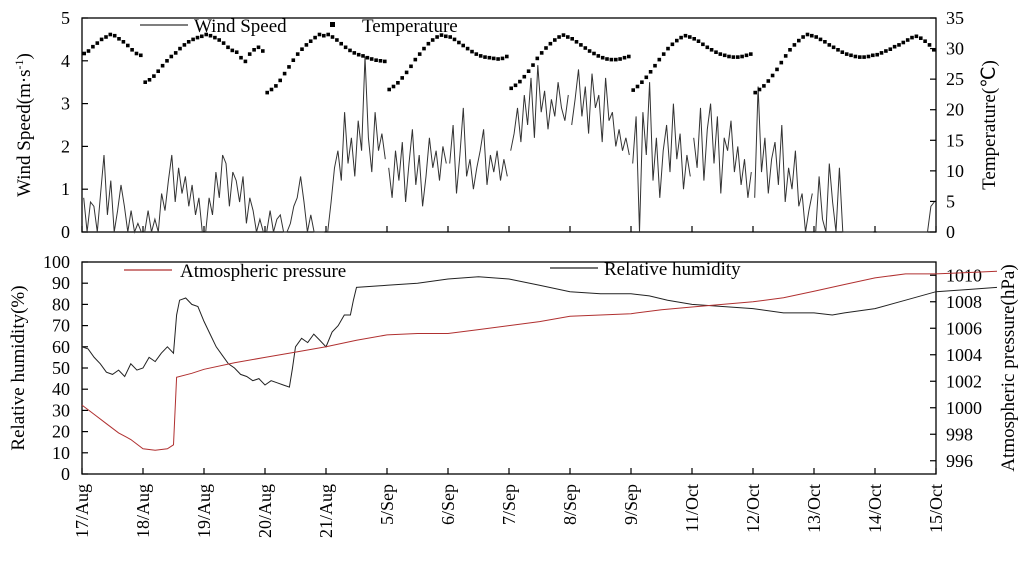  I want to click on y-tick-label: 20, so click(61, 432).